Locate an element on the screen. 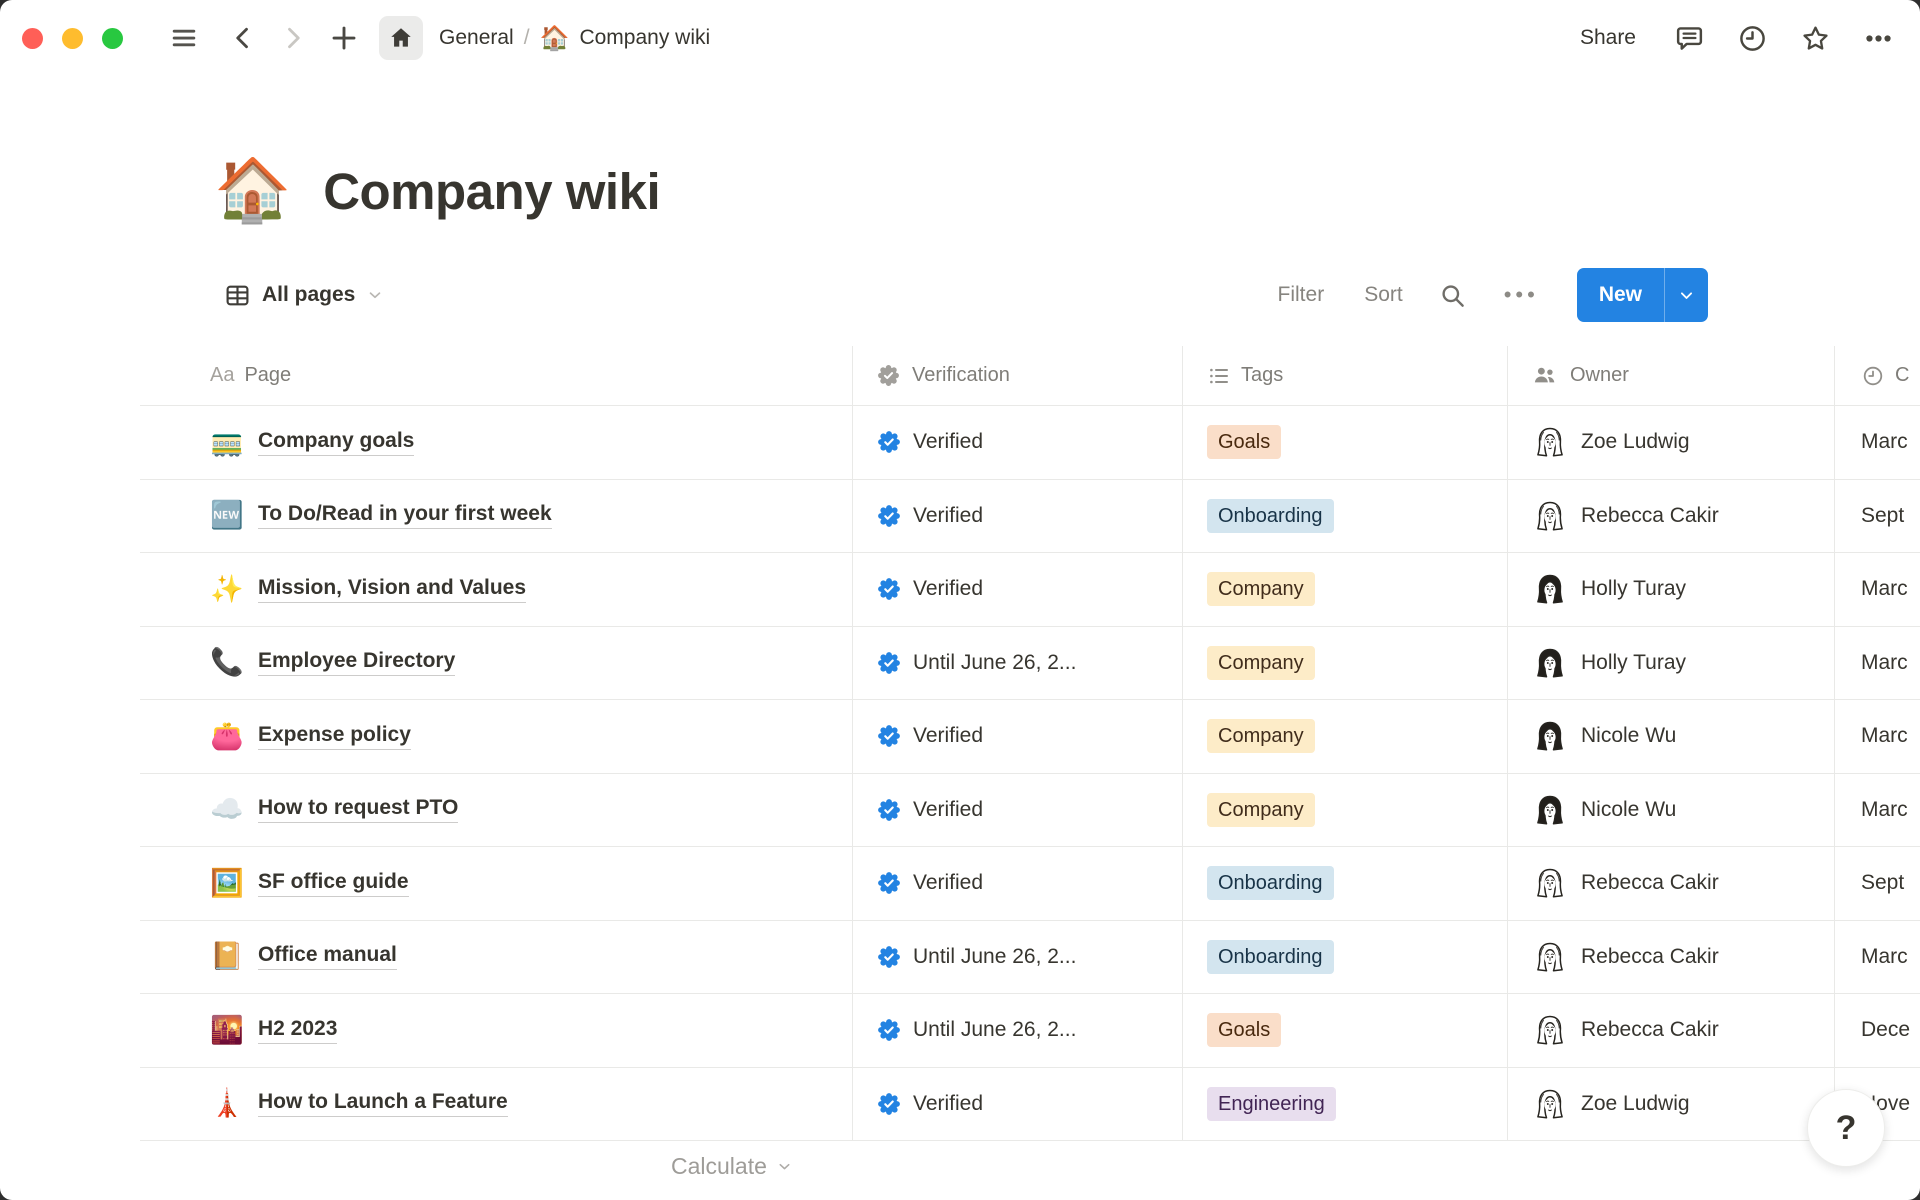 The width and height of the screenshot is (1920, 1200). created-cell: Dece is located at coordinates (1877, 1030).